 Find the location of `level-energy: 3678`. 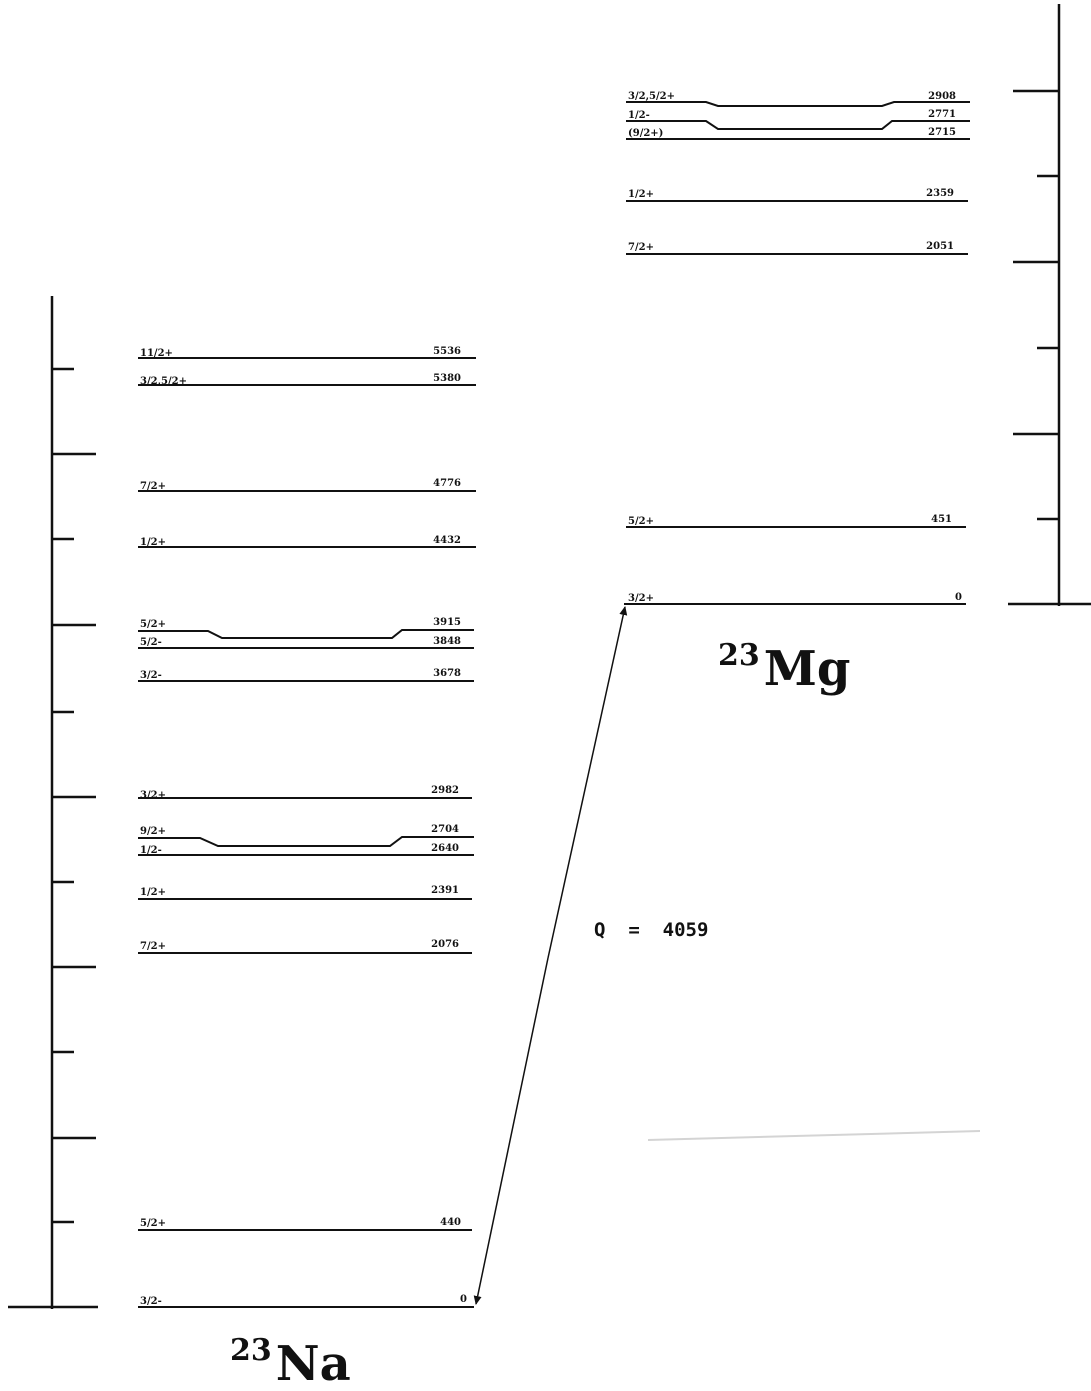

level-energy: 3678 is located at coordinates (447, 673).